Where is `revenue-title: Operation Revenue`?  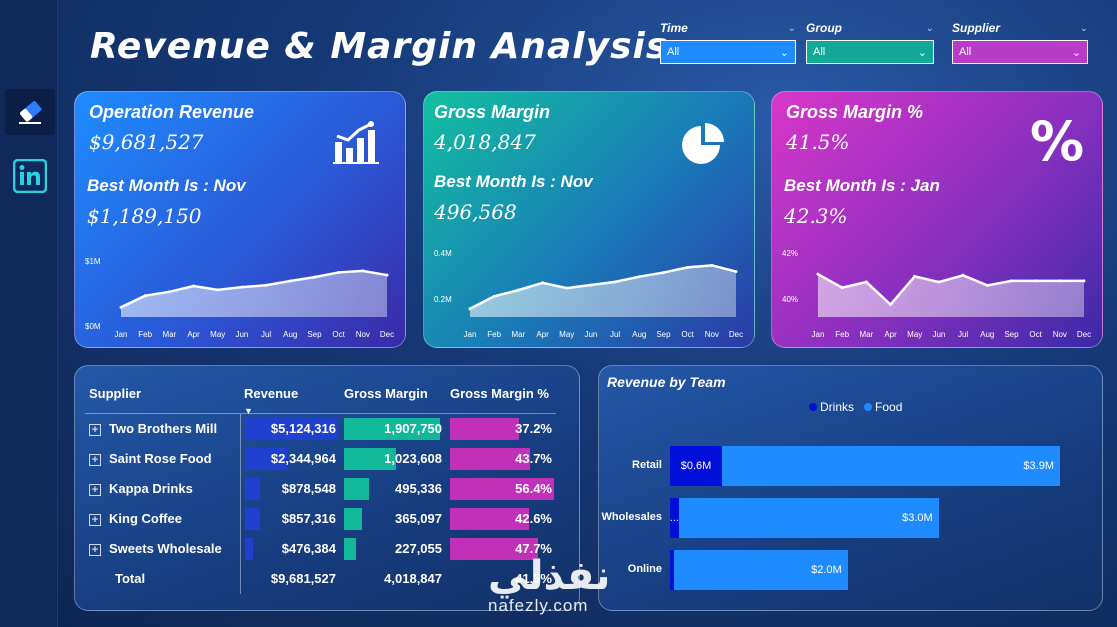 revenue-title: Operation Revenue is located at coordinates (172, 112).